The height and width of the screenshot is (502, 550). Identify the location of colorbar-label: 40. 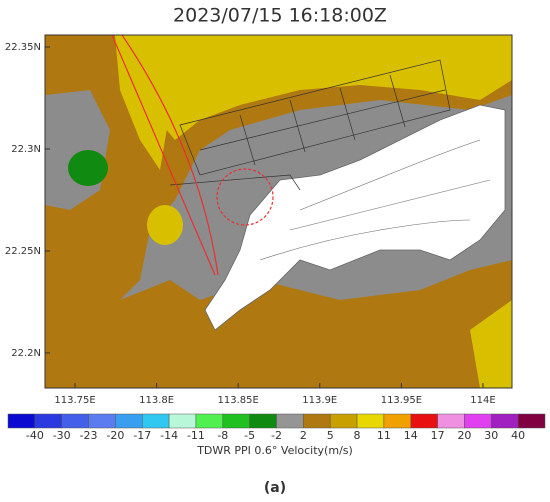
(518, 435).